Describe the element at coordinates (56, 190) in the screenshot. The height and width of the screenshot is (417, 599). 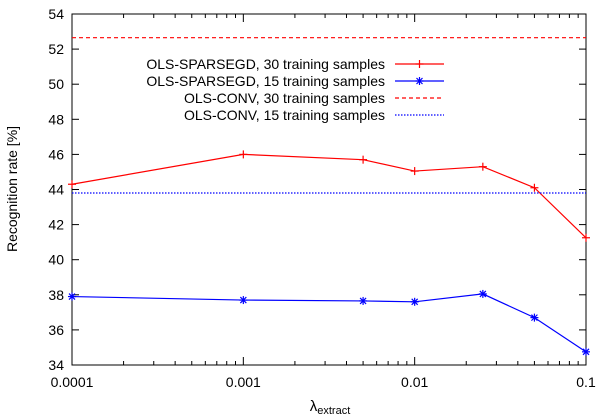
I see `y-tick-label: 44` at that location.